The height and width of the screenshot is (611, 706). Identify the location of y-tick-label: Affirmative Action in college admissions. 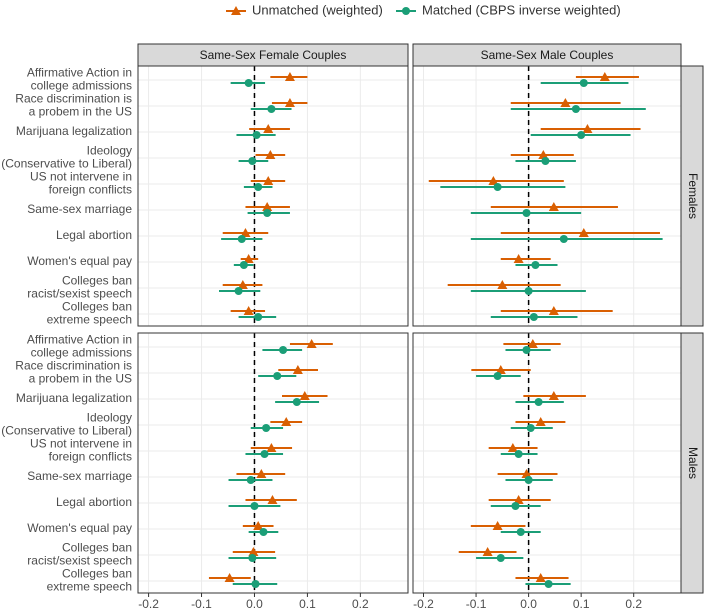
(79, 346).